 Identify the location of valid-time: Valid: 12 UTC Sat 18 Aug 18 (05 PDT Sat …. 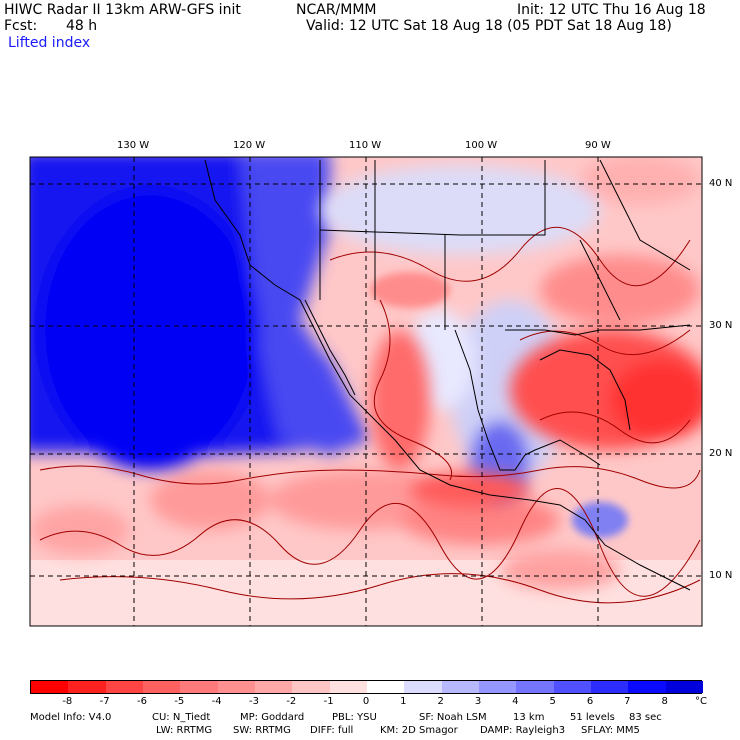
(489, 26).